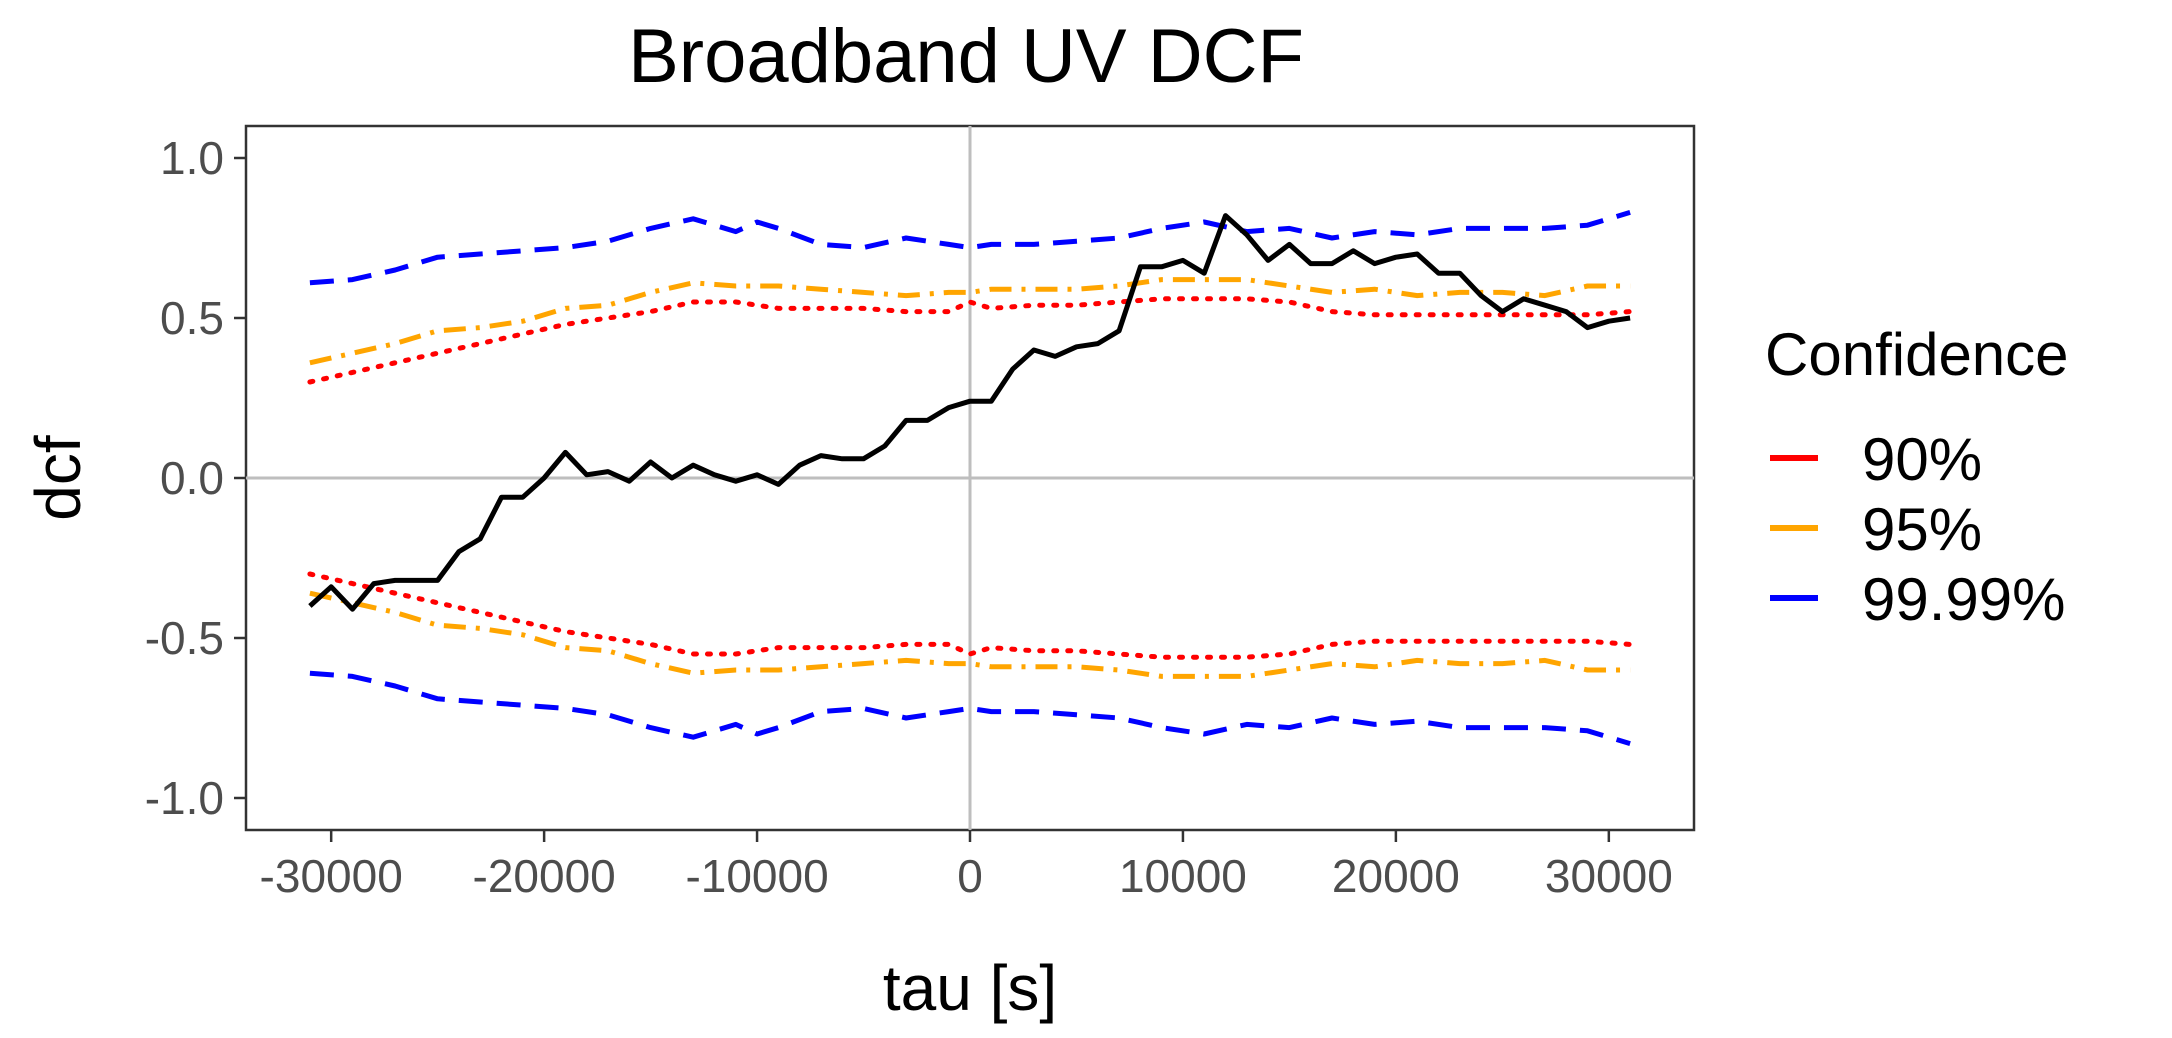  What do you see at coordinates (331, 876) in the screenshot?
I see `x-tick-label: -30000` at bounding box center [331, 876].